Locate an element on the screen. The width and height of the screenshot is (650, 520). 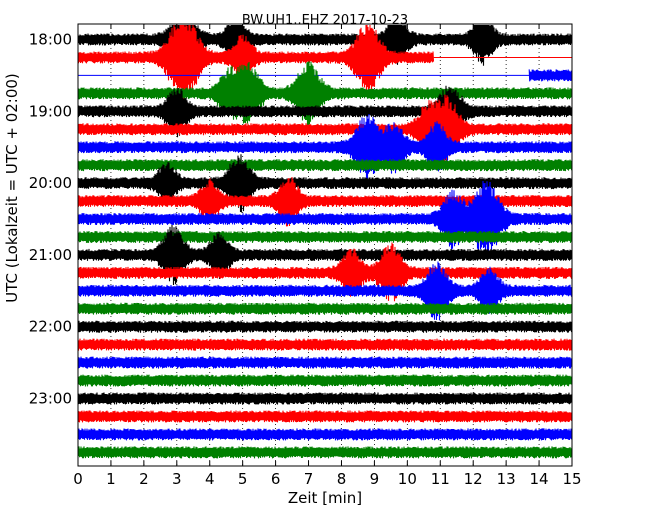
x-tick-label: 10 is located at coordinates (407, 479).